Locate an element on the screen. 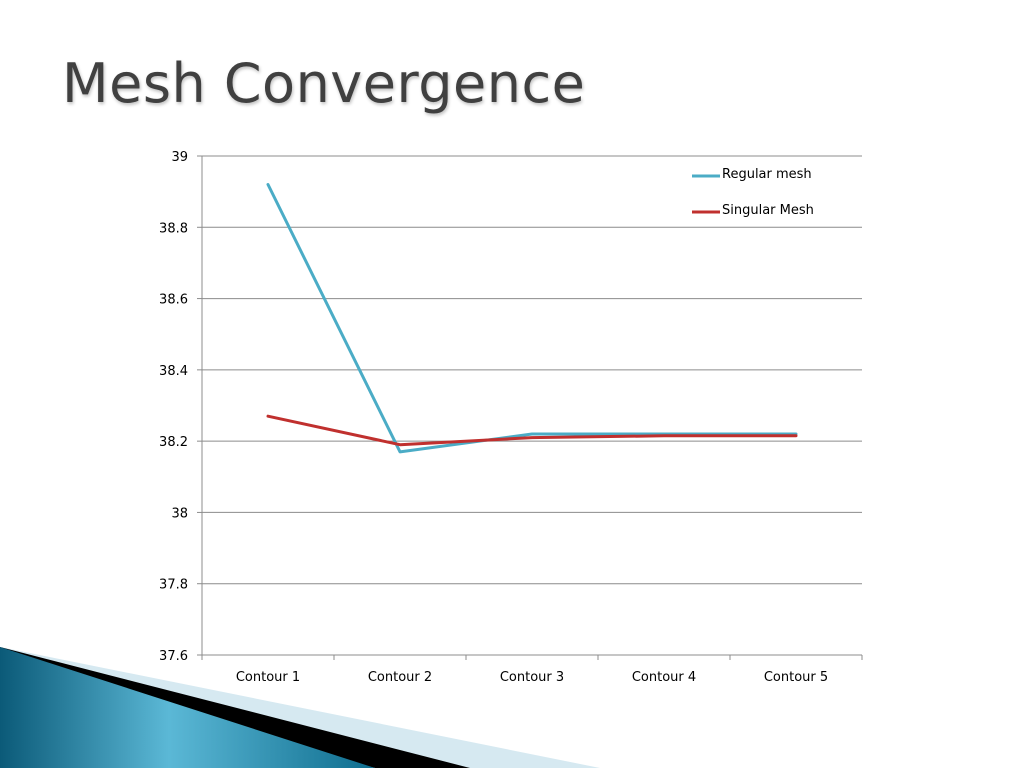 The image size is (1024, 768). y-tick-labels: 37.6 37.8 38 38.2 38.4 38.6 38.8 39 is located at coordinates (173, 407).